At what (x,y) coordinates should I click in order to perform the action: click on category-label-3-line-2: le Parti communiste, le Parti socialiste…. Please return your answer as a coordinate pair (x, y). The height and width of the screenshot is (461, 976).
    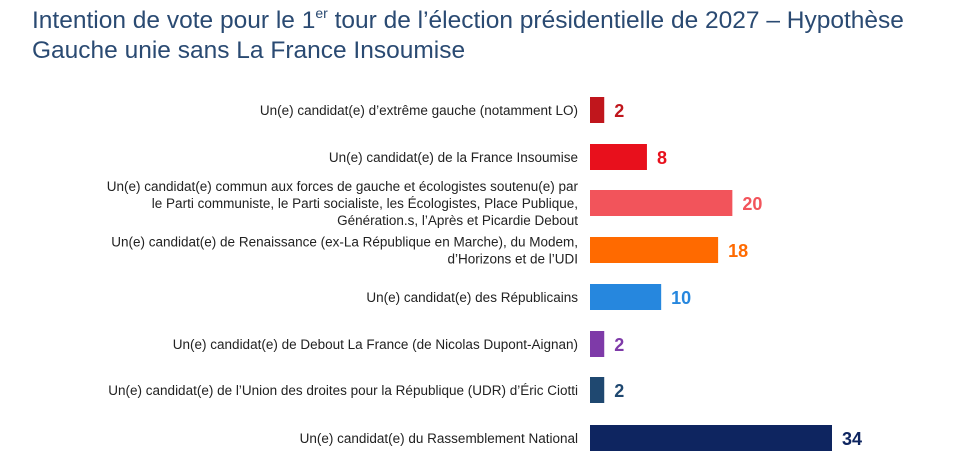
    Looking at the image, I should click on (365, 203).